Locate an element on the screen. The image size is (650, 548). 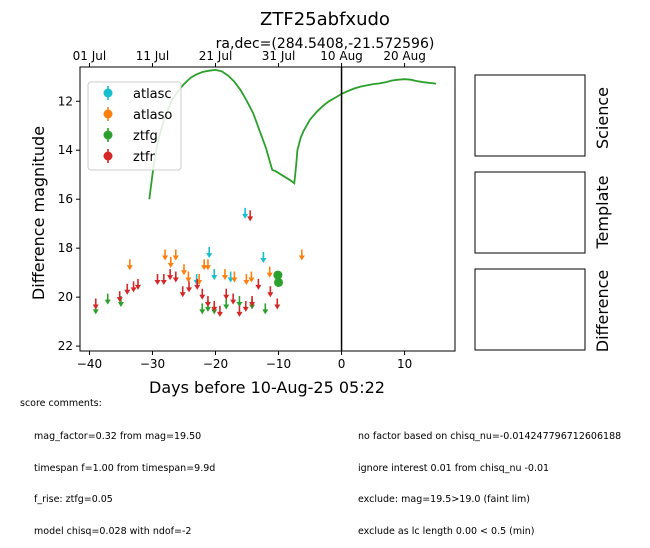
legend-label: ztfr is located at coordinates (144, 157).